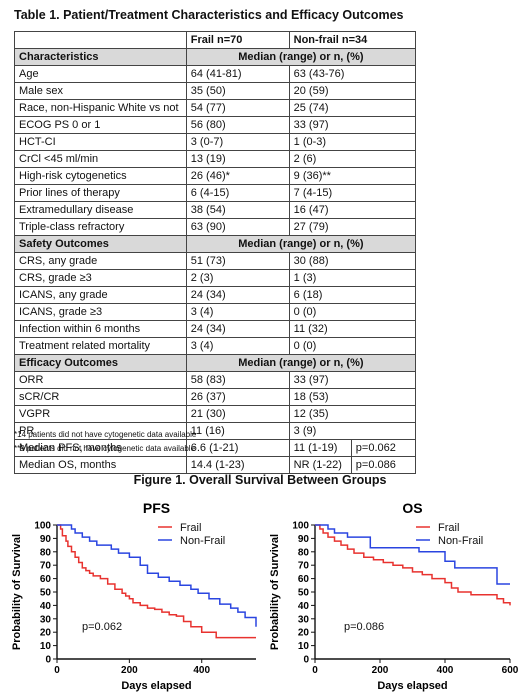 This screenshot has height=698, width=520. What do you see at coordinates (237, 125) in the screenshot?
I see `frail-value: 56 (80)` at bounding box center [237, 125].